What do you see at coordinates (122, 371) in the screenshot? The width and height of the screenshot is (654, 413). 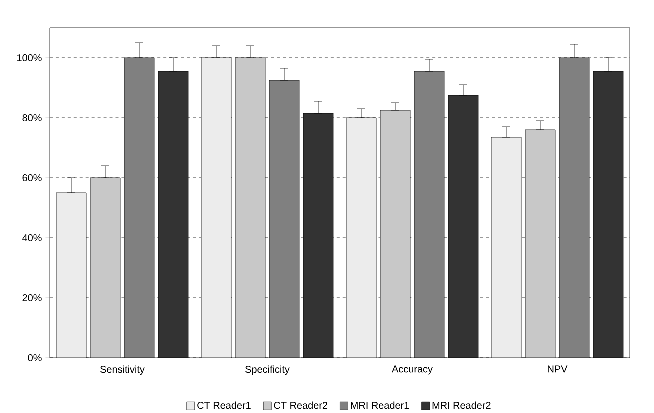 I see `x-tick-label: Sensitivity` at bounding box center [122, 371].